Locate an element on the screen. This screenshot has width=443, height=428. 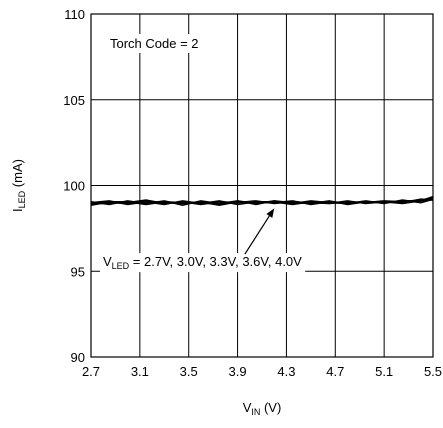
y-tick-labels: 90 95 100 105 110 is located at coordinates (74, 186).